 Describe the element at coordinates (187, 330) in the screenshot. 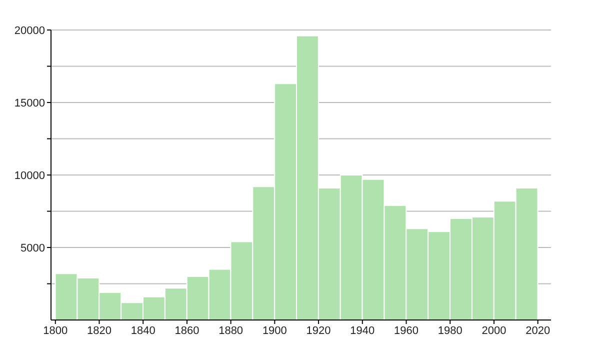

I see `x-tick-label: 1860` at that location.